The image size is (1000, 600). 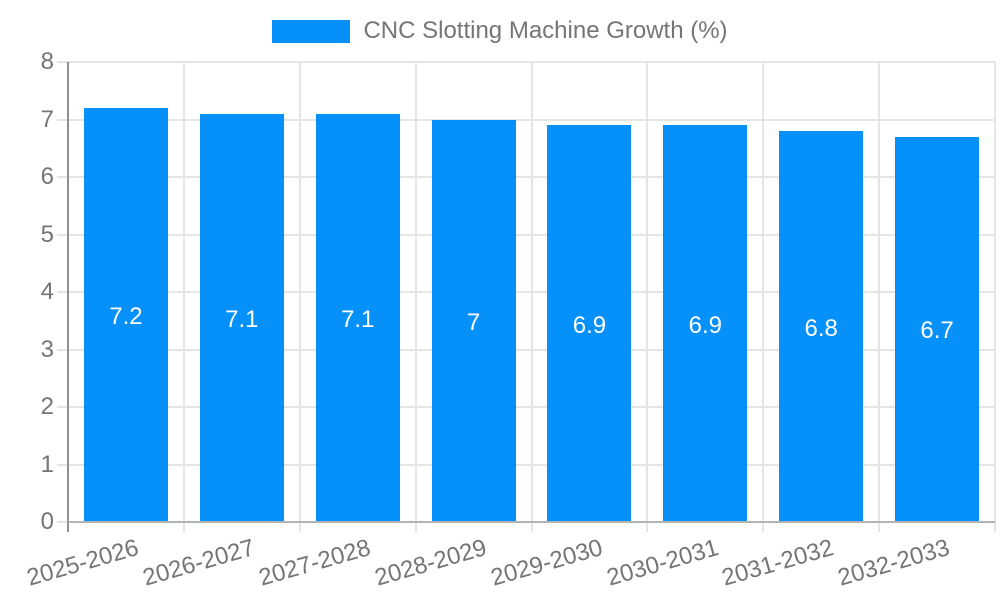 I want to click on bar-2025-2026, so click(x=125, y=315).